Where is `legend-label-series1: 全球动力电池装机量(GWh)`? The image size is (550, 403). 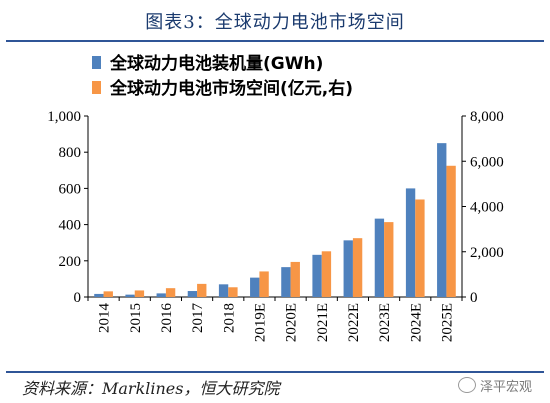
legend-label-series1: 全球动力电池装机量(GWh) is located at coordinates (216, 63).